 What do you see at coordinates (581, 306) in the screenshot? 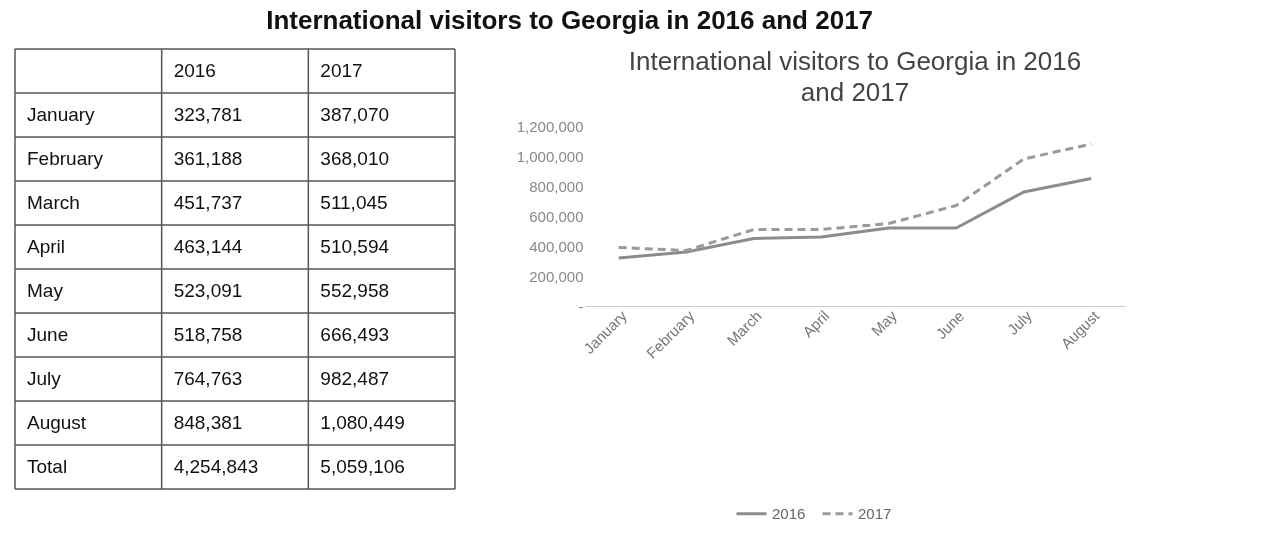
I see `y-tick-label: -` at bounding box center [581, 306].